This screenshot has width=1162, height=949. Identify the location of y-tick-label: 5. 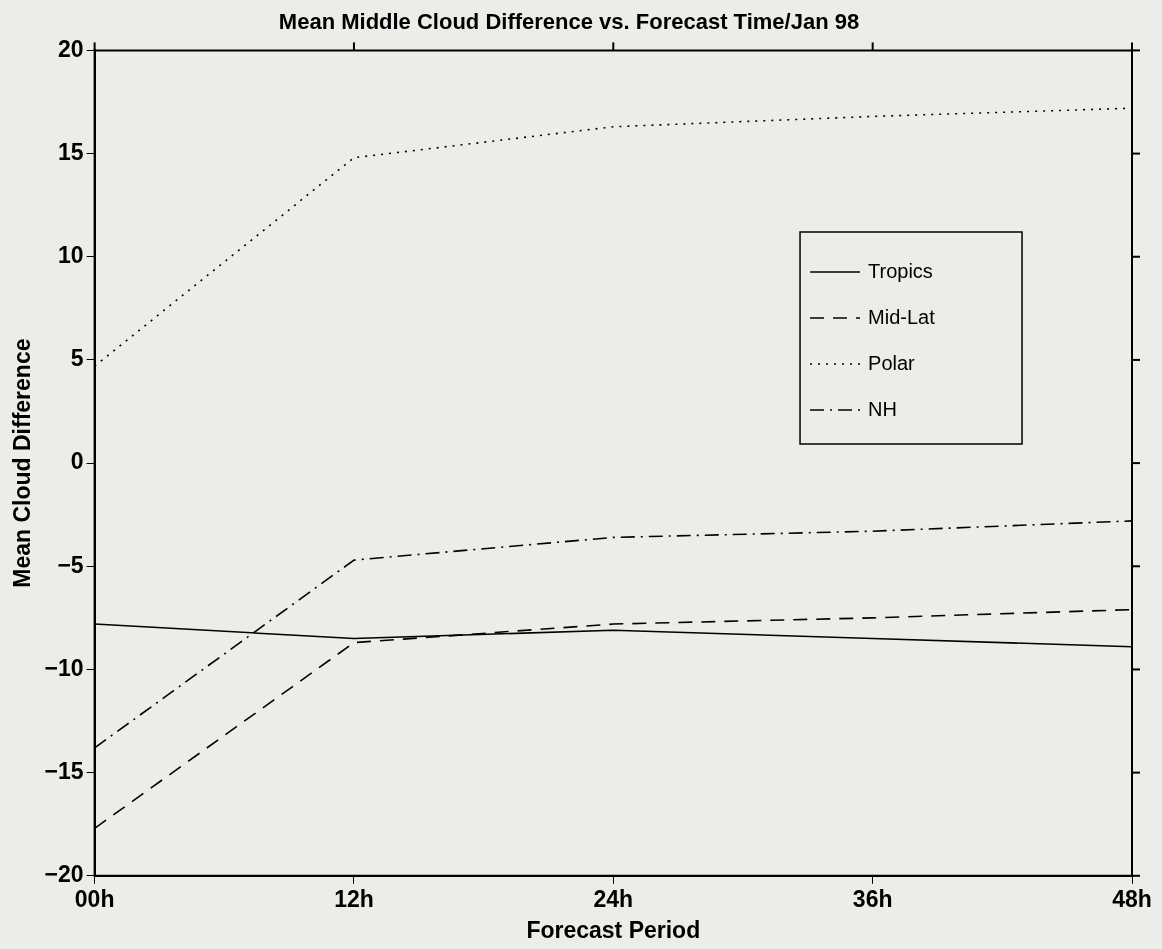
(77, 358).